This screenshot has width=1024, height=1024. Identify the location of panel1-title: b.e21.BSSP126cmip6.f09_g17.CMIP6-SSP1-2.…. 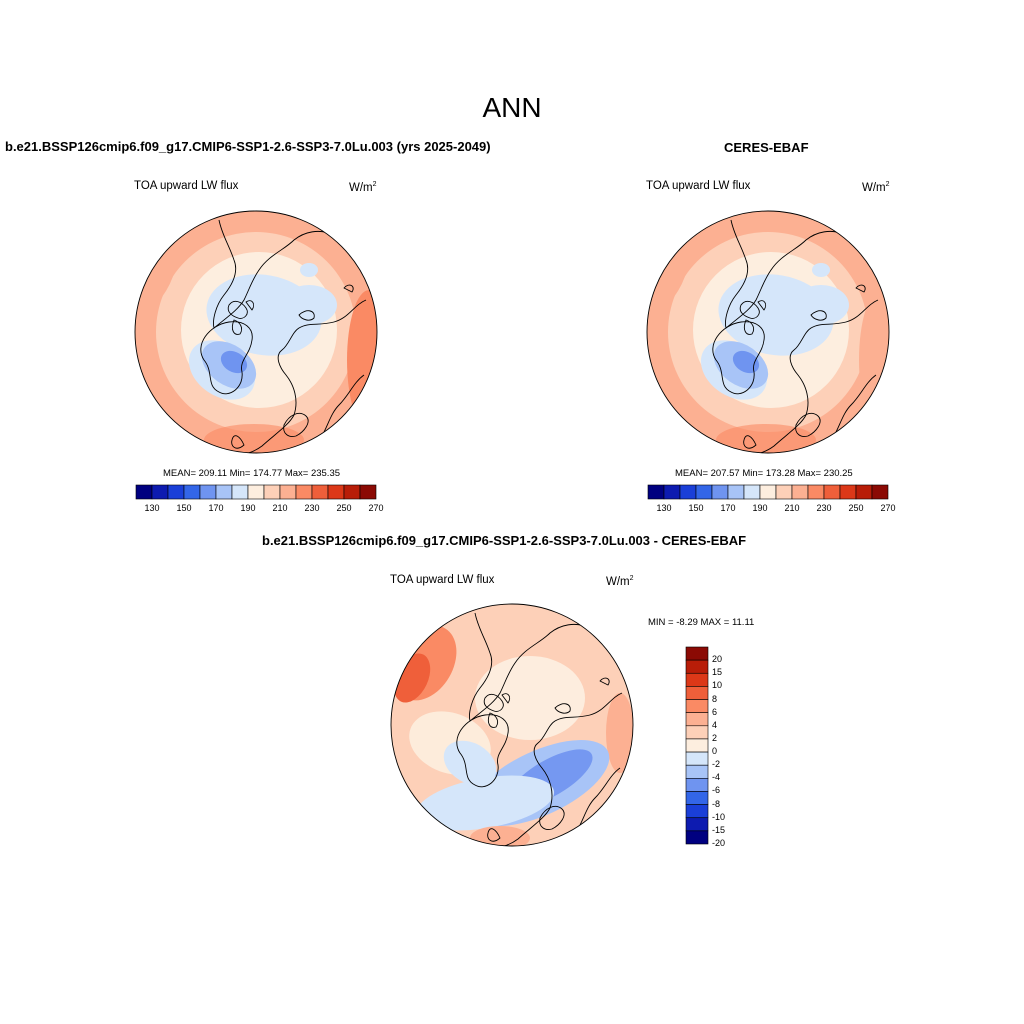
(248, 146).